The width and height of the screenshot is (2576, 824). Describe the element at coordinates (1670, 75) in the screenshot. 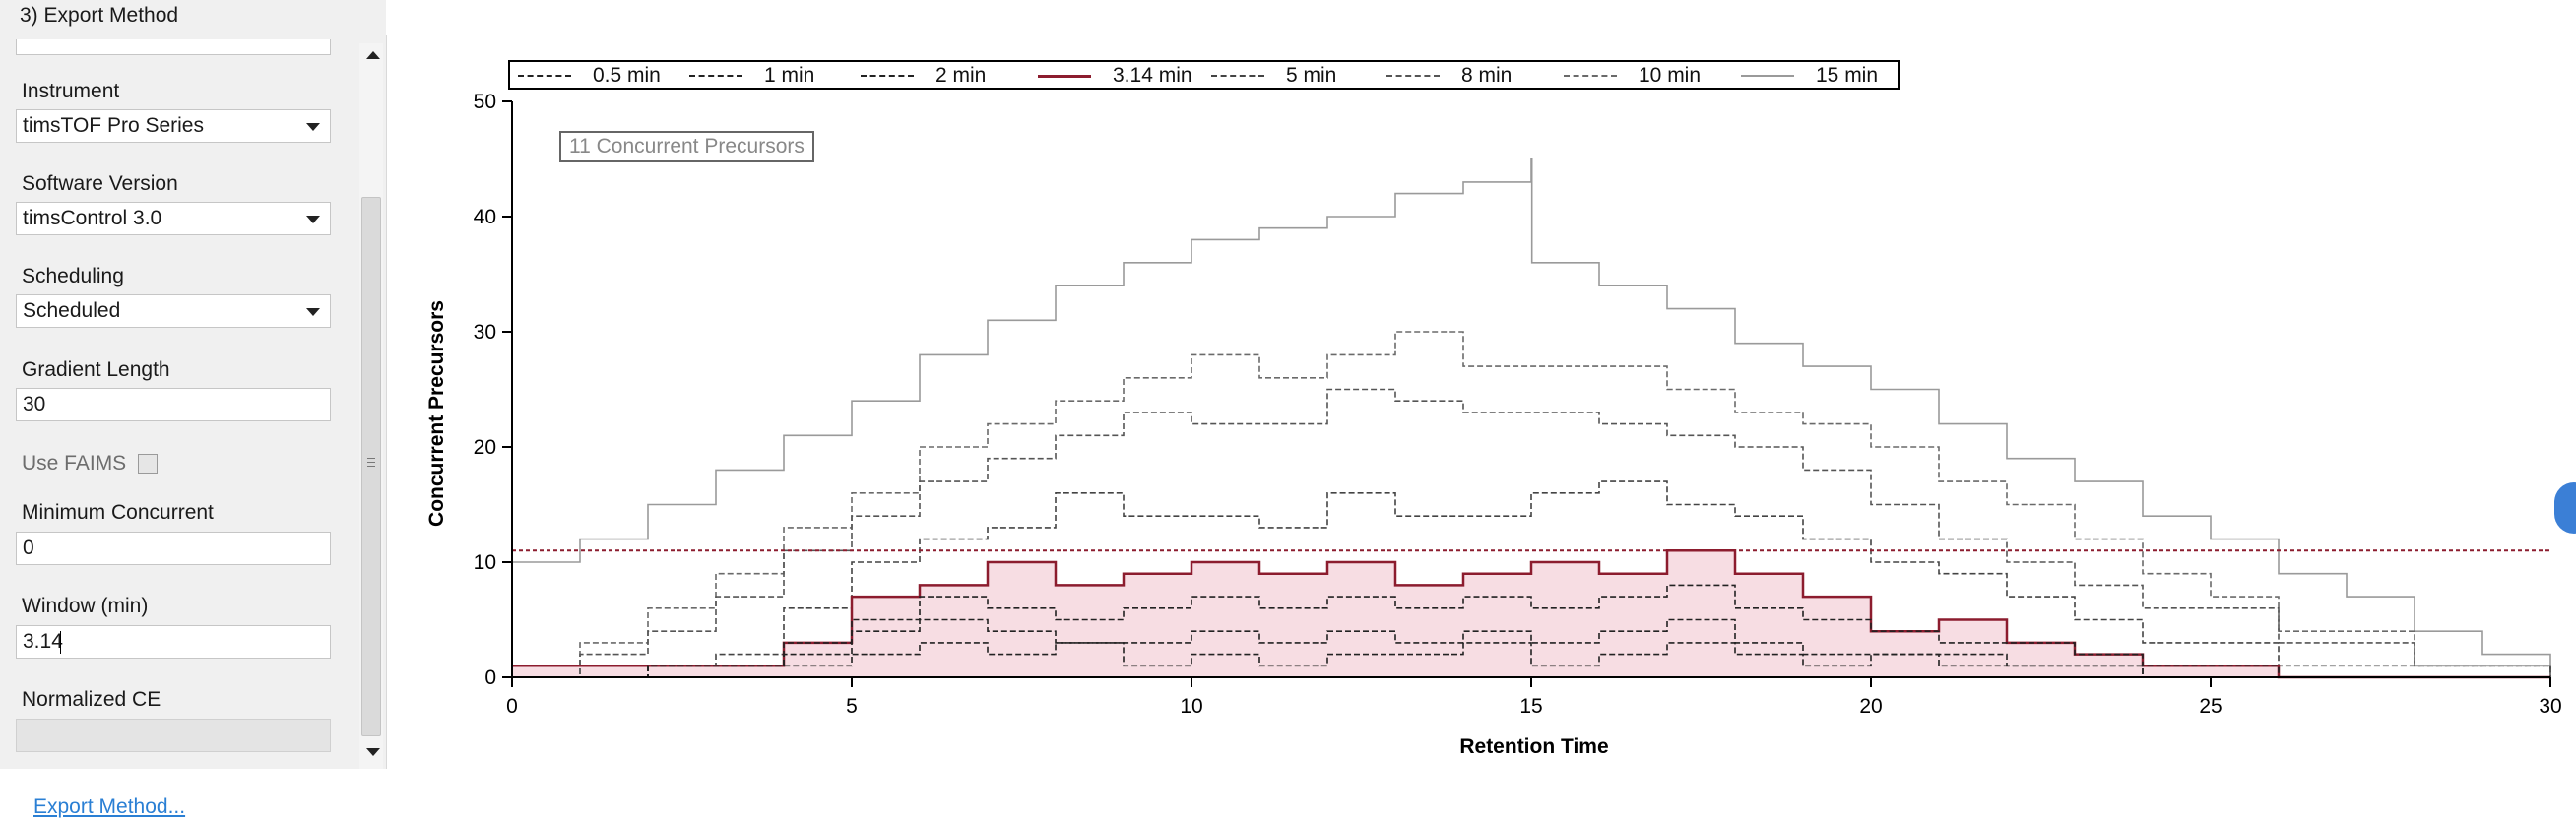

I see `legend-label: 10 min` at that location.